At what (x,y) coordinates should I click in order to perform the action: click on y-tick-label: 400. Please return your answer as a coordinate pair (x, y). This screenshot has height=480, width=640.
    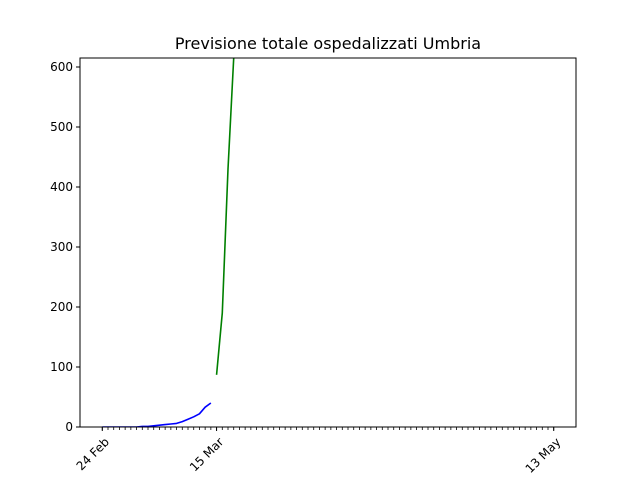
    Looking at the image, I should click on (61, 187).